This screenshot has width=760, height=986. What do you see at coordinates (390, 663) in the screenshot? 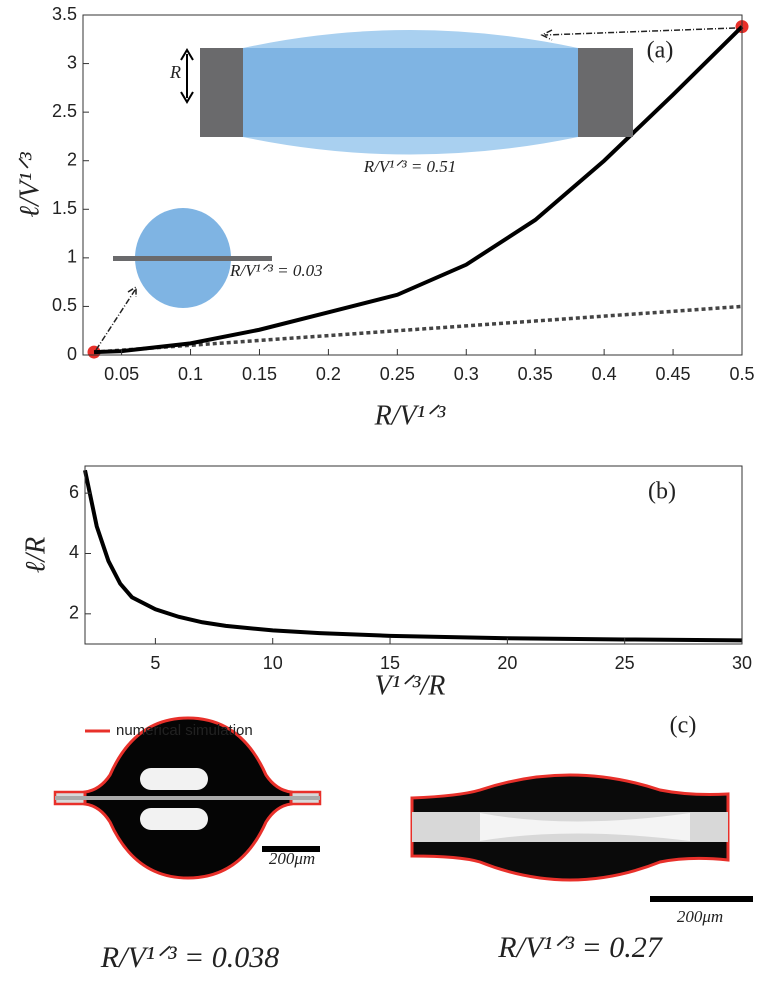
I see `x-tick-label: 15` at bounding box center [390, 663].